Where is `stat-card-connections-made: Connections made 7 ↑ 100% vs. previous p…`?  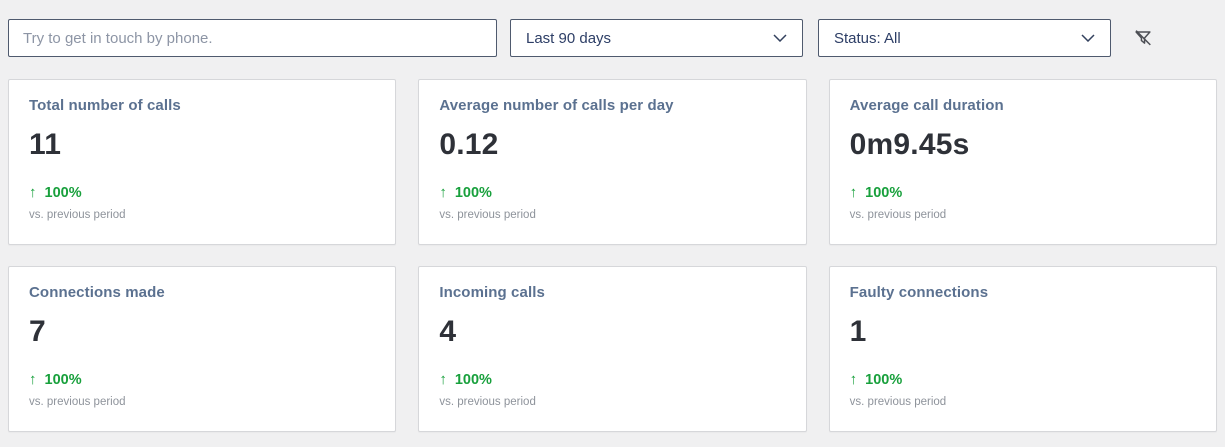
stat-card-connections-made: Connections made 7 ↑ 100% vs. previous p… is located at coordinates (202, 349).